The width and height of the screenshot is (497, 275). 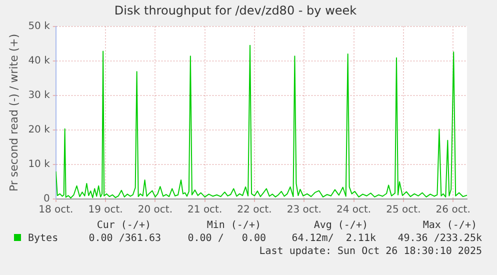 What do you see at coordinates (39, 61) in the screenshot?
I see `y-tick-label: 40 k` at bounding box center [39, 61].